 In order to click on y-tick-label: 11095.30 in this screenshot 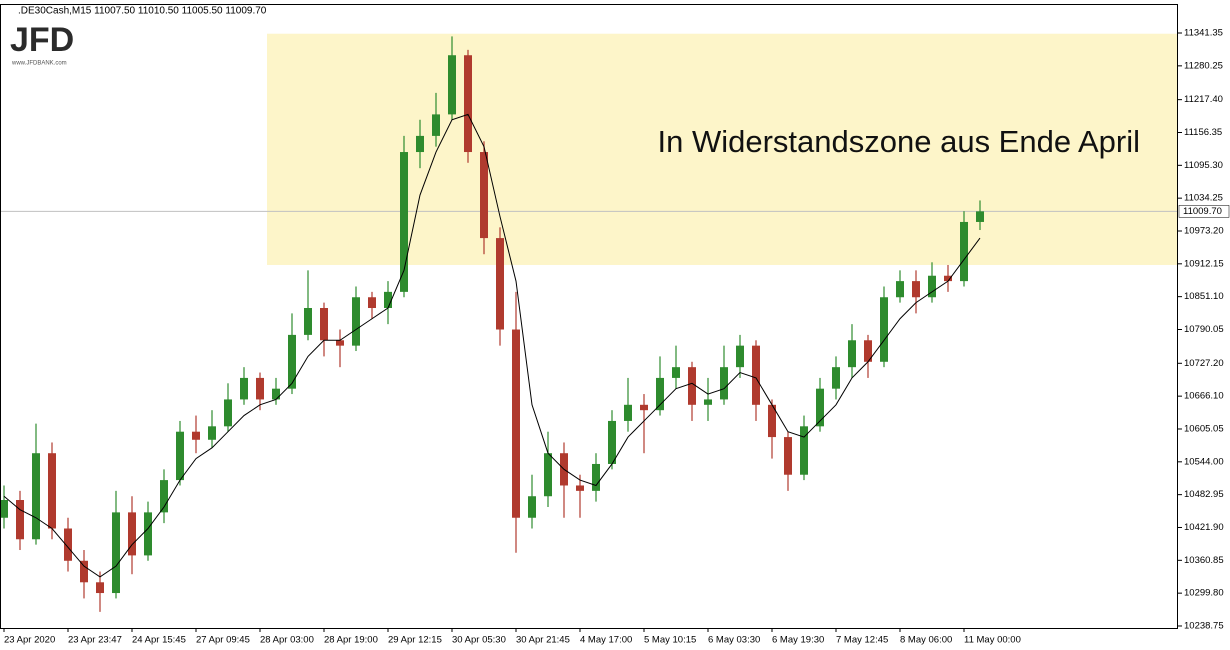, I will do `click(1203, 165)`.